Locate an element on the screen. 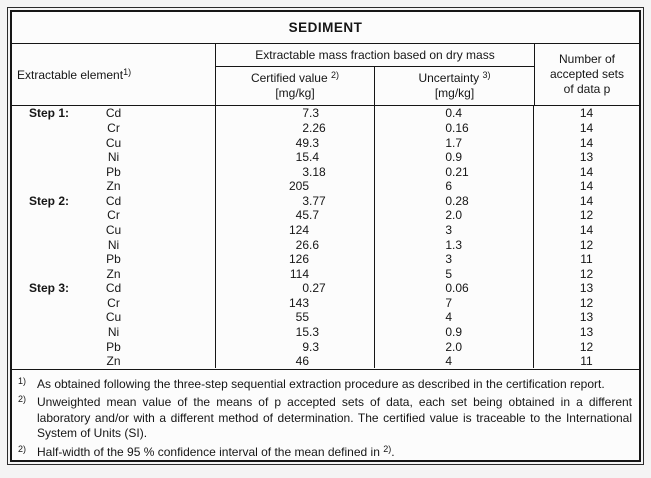 The width and height of the screenshot is (651, 478). element-cell: Step 2: Cd is located at coordinates (114, 201).